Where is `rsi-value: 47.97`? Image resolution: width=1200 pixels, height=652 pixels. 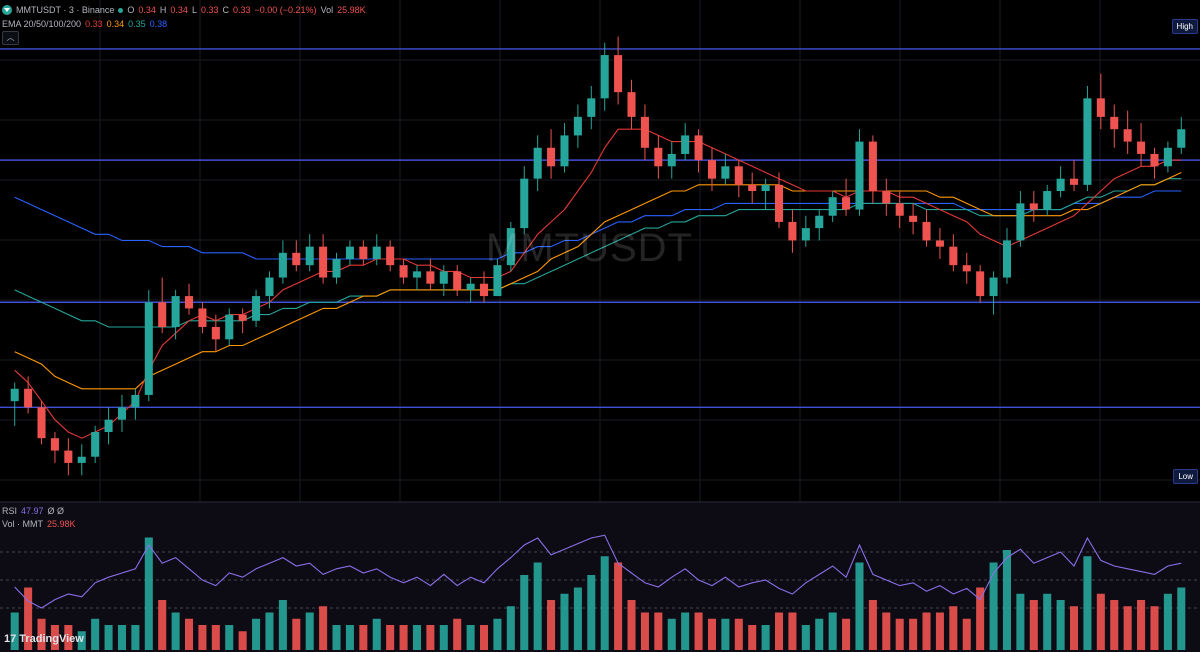 rsi-value: 47.97 is located at coordinates (32, 511).